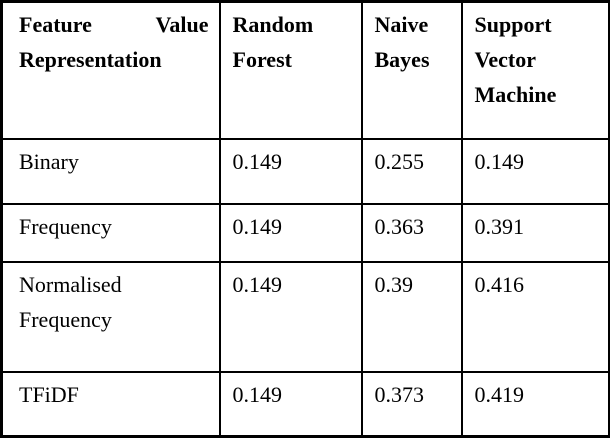  I want to click on row-label: Binary, so click(110, 171).